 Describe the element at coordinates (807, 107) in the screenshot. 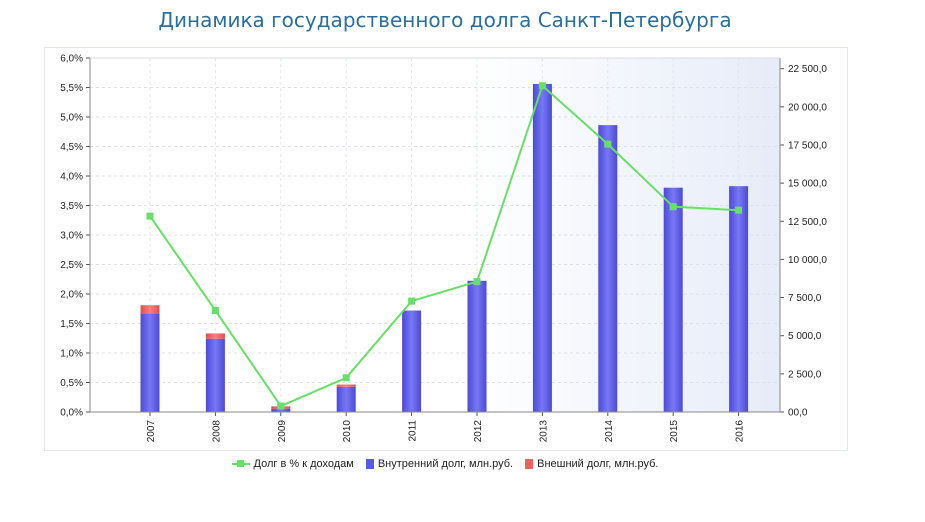

I see `right-tick-label: 20 000,0` at that location.